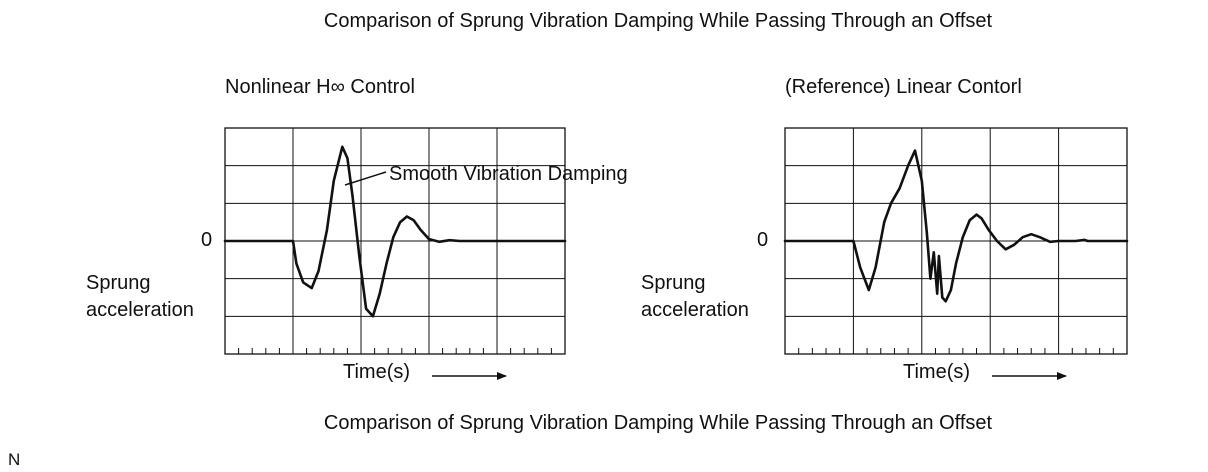 The width and height of the screenshot is (1208, 472). What do you see at coordinates (763, 240) in the screenshot?
I see `right-zero-label: 0` at bounding box center [763, 240].